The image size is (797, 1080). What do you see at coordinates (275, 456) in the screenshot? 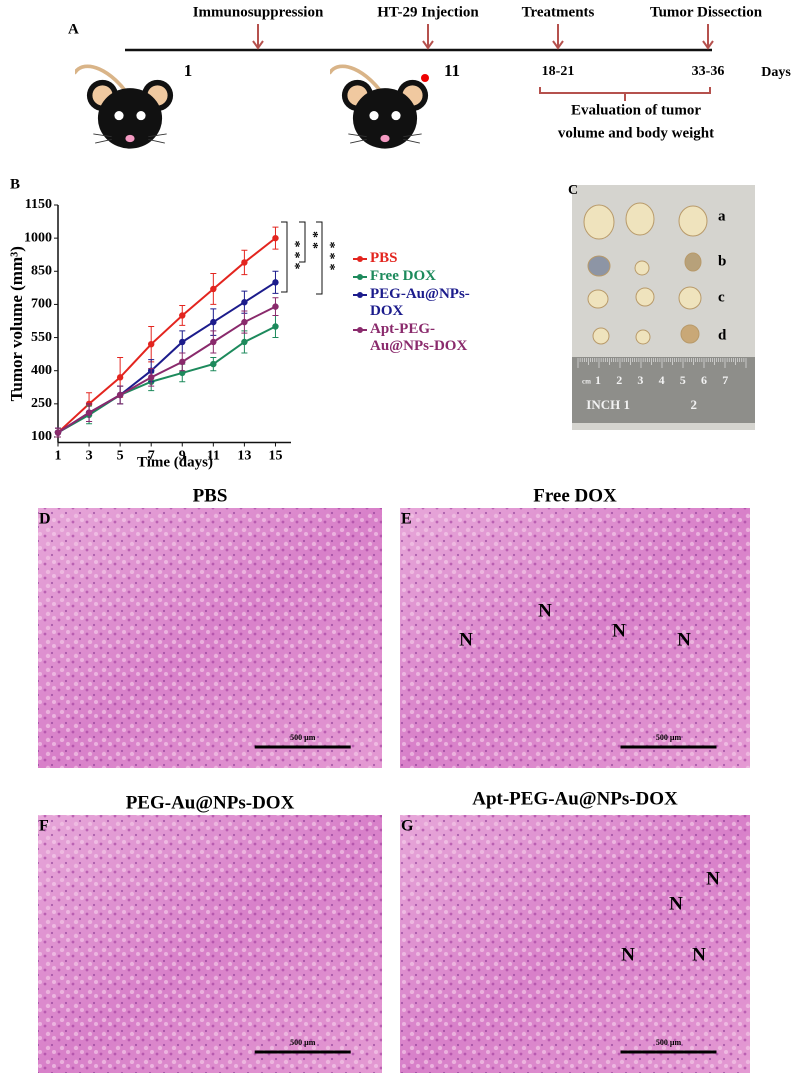
I see `x-tick-label: 15` at bounding box center [275, 456].